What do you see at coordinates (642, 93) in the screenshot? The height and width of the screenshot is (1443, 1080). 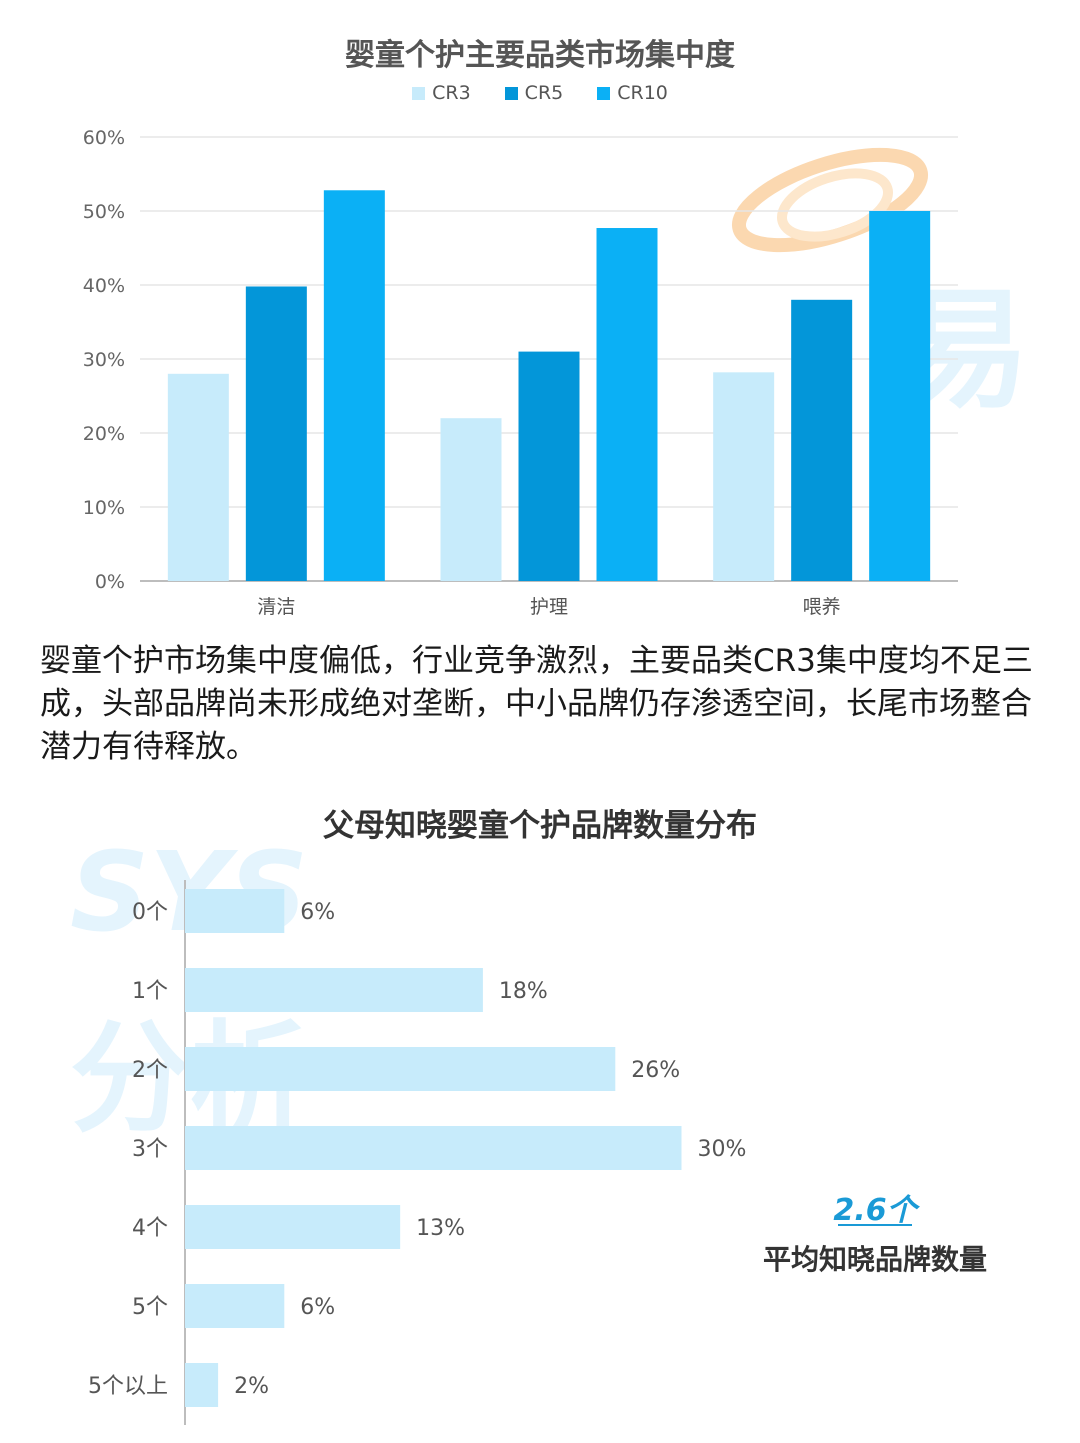 I see `legend-label: CR10` at bounding box center [642, 93].